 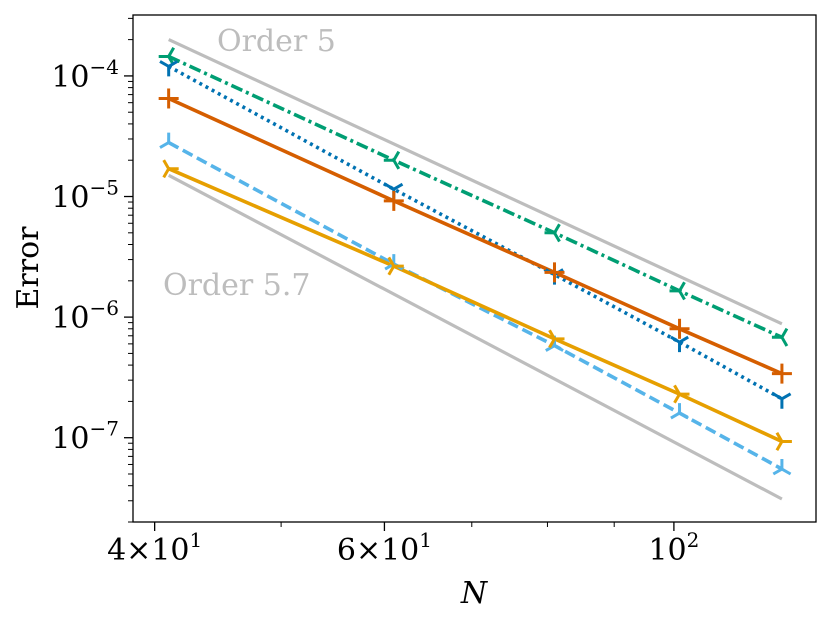 What do you see at coordinates (474, 593) in the screenshot?
I see `x-axis-label: N` at bounding box center [474, 593].